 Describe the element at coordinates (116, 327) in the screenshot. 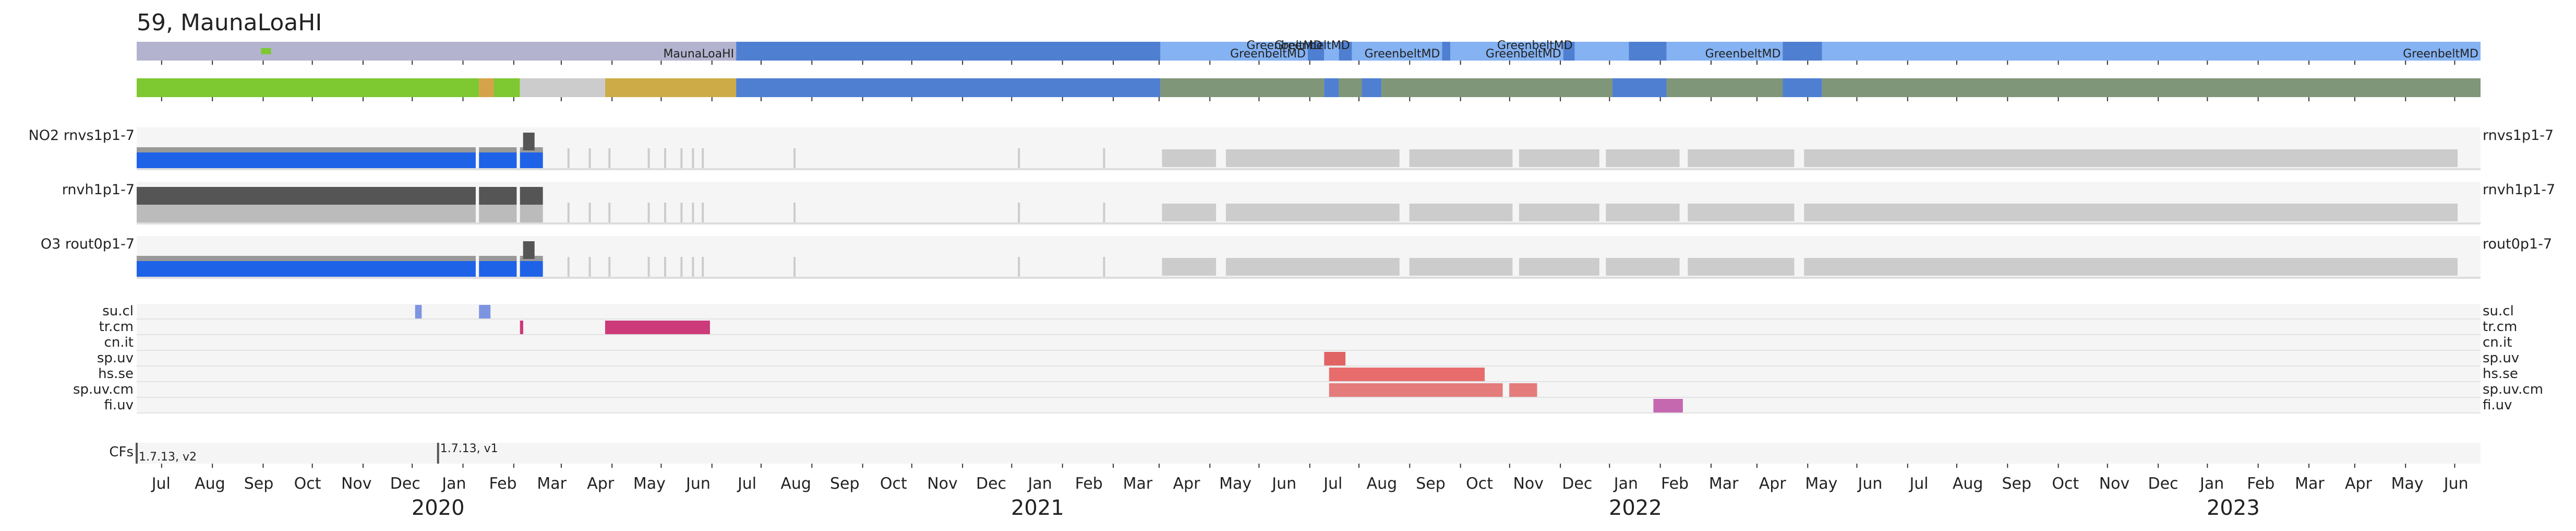

I see `flag-row-label: tr.cm` at that location.